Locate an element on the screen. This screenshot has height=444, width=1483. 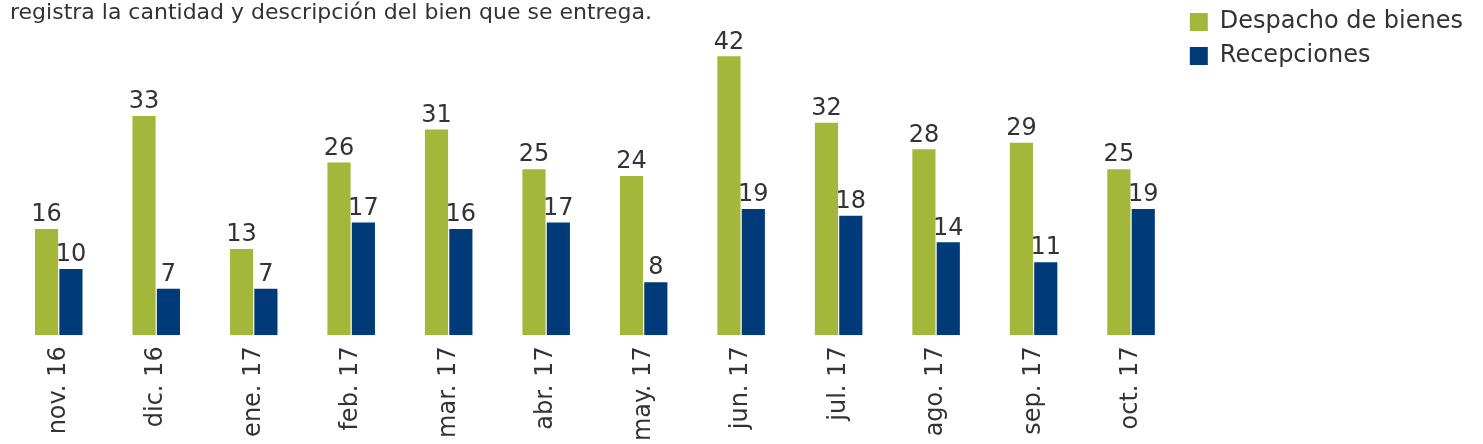
data-label: 17 is located at coordinates (558, 206).